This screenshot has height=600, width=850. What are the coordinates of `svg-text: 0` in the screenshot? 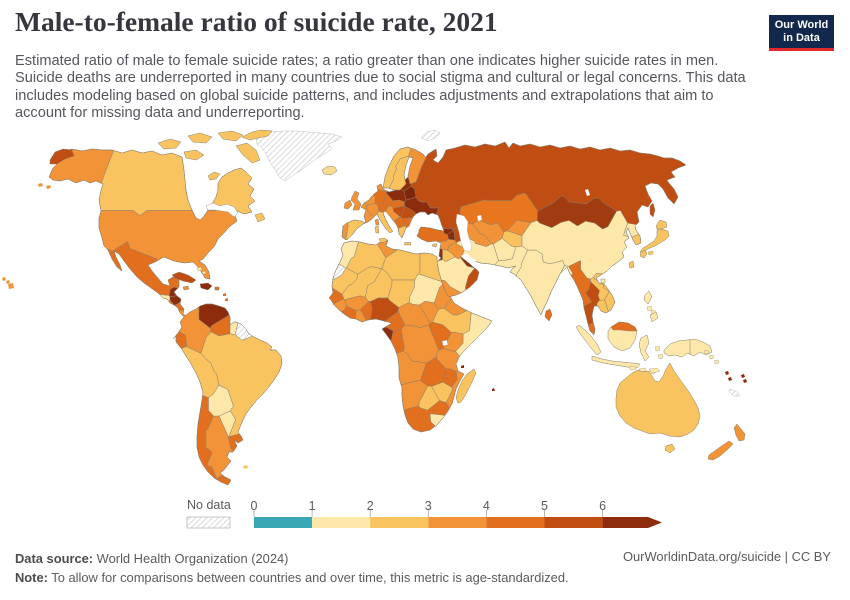 It's located at (254, 506).